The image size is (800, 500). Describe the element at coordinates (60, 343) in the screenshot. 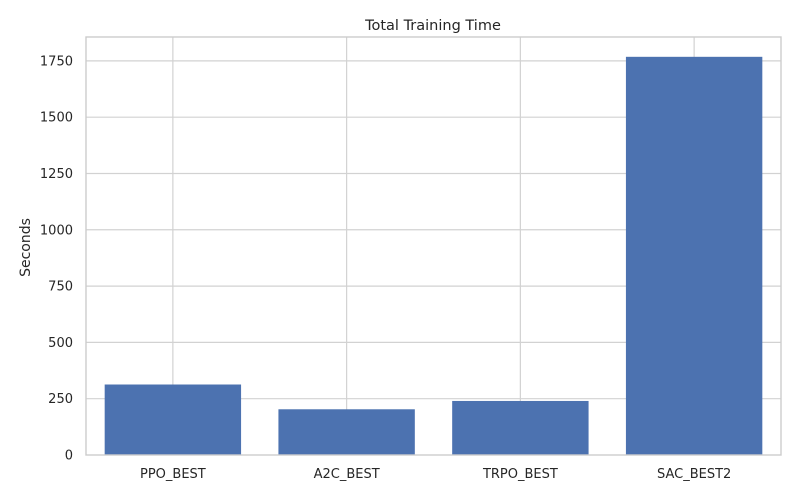

I see `y-tick-label: 500` at that location.